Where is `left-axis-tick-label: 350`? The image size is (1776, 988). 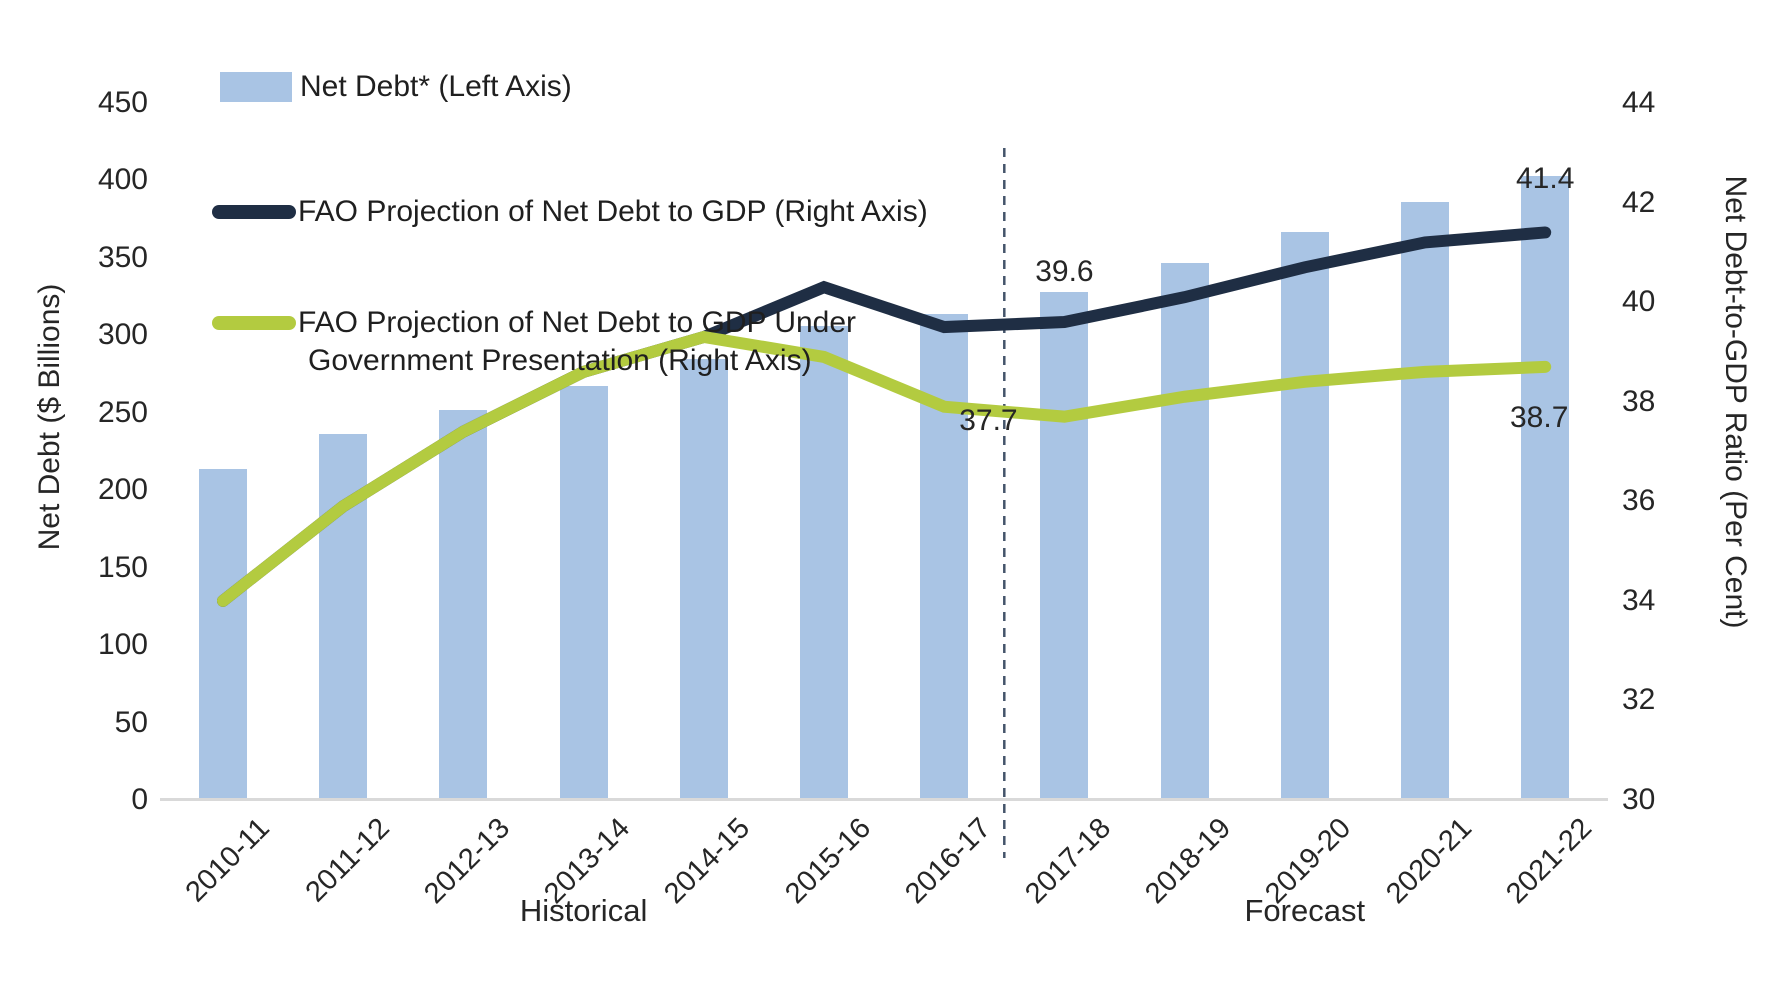
left-axis-tick-label: 350 is located at coordinates (122, 257).